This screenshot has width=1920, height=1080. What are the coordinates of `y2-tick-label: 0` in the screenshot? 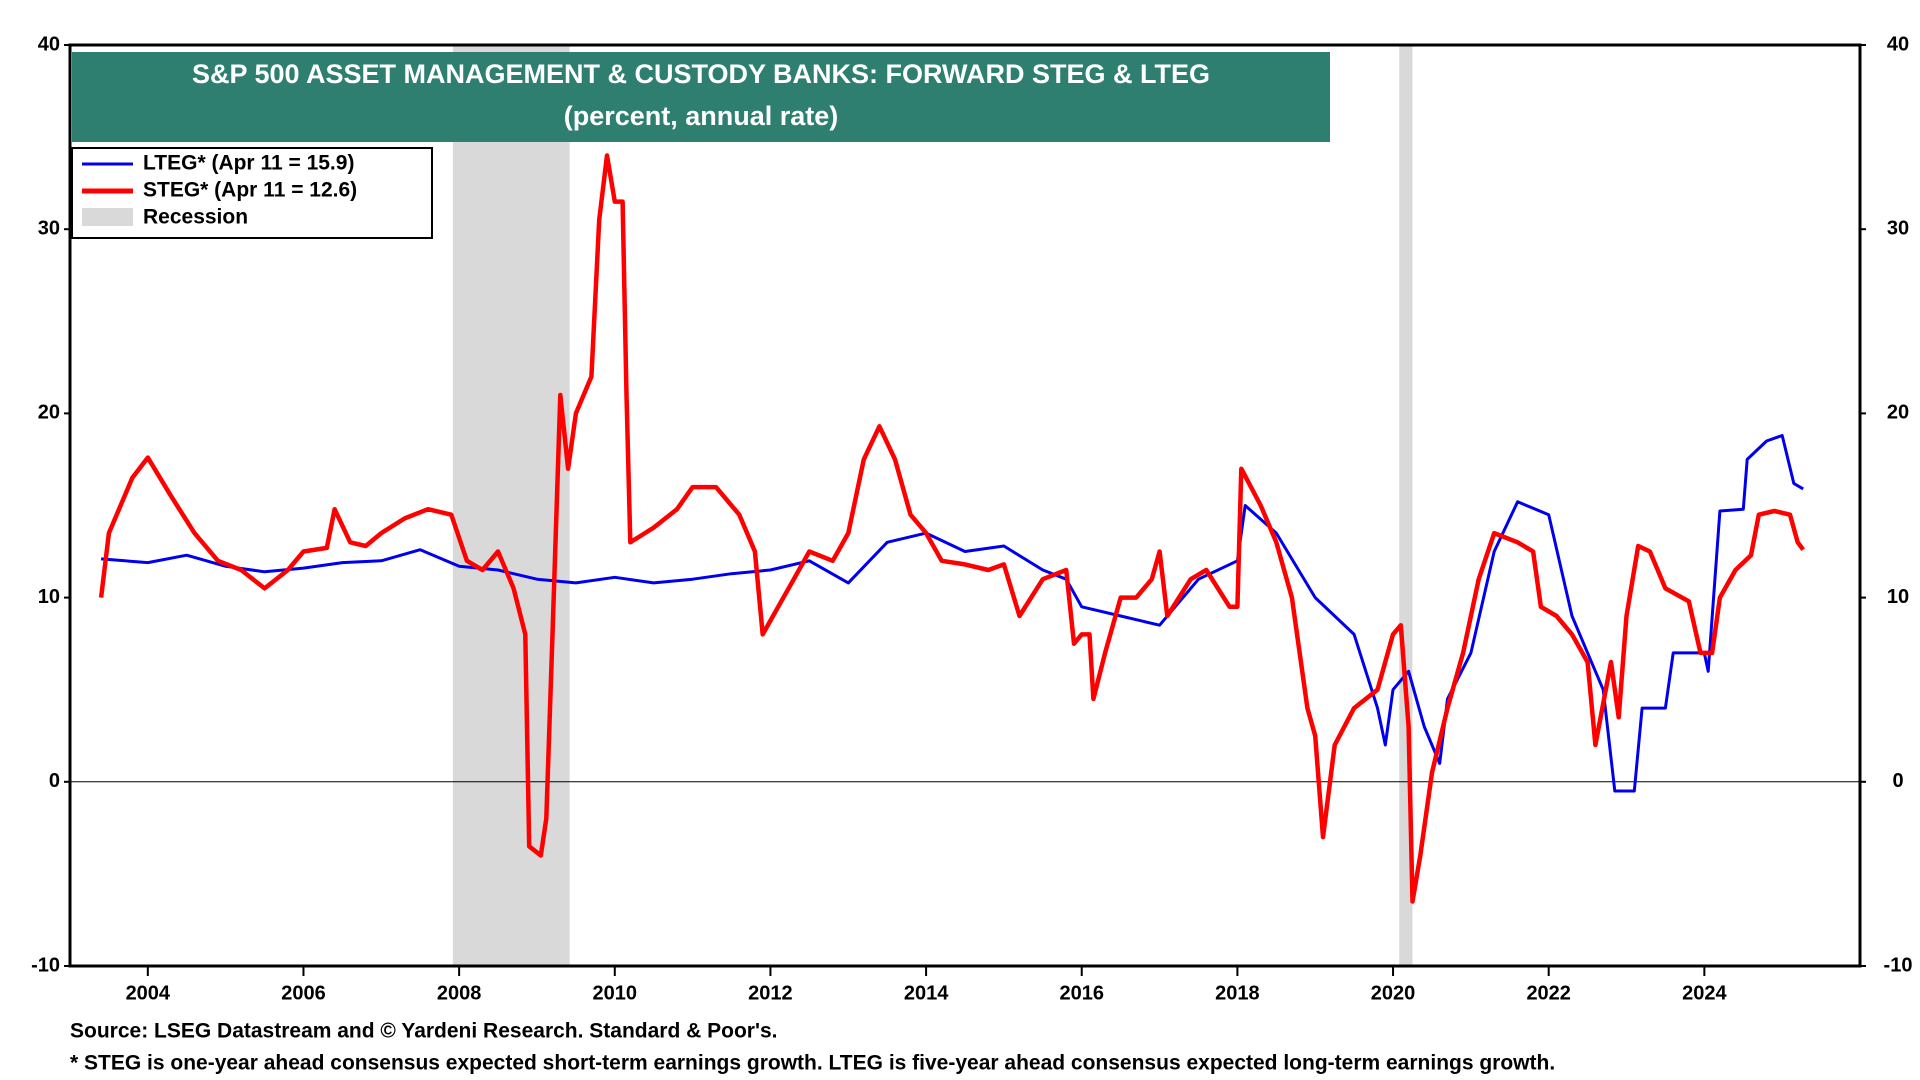 It's located at (1897, 781).